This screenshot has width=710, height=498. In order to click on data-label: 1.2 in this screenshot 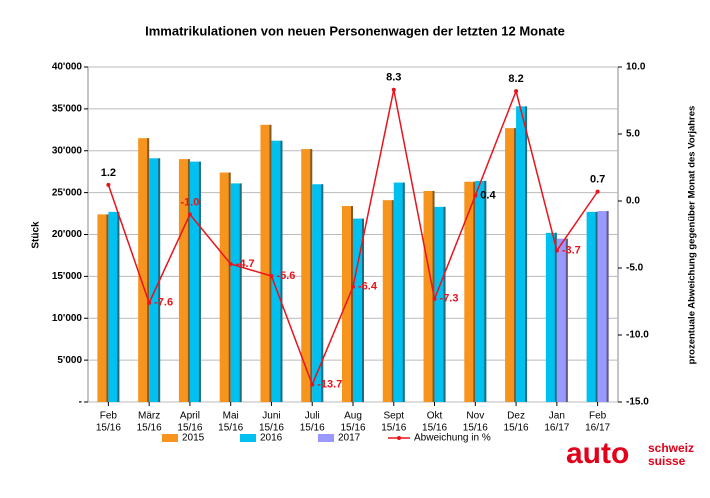, I will do `click(108, 173)`.